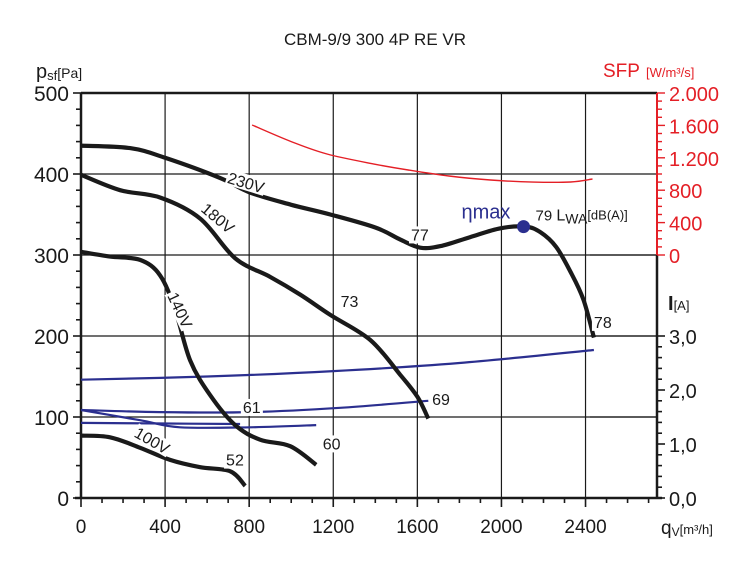 The height and width of the screenshot is (576, 751). I want to click on lwa-label: 79 LWA[dB(A)], so click(582, 217).